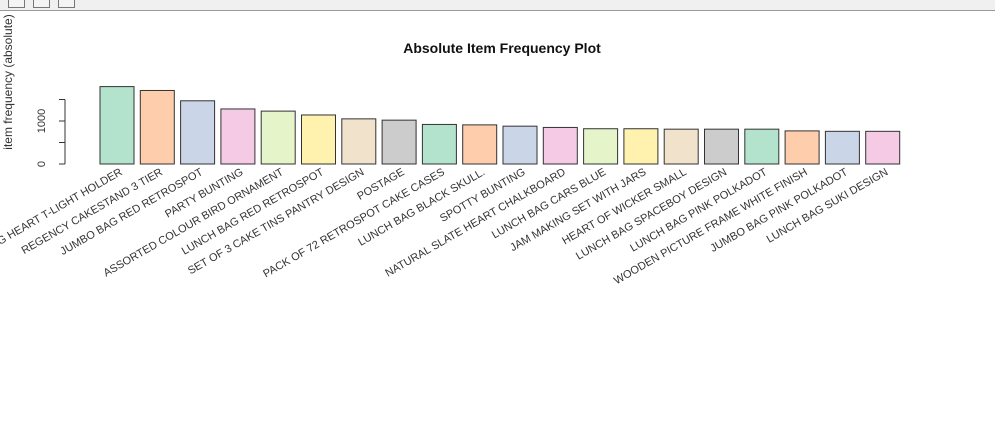 The height and width of the screenshot is (430, 995). What do you see at coordinates (42, 121) in the screenshot?
I see `y-tick-label: 1000` at bounding box center [42, 121].